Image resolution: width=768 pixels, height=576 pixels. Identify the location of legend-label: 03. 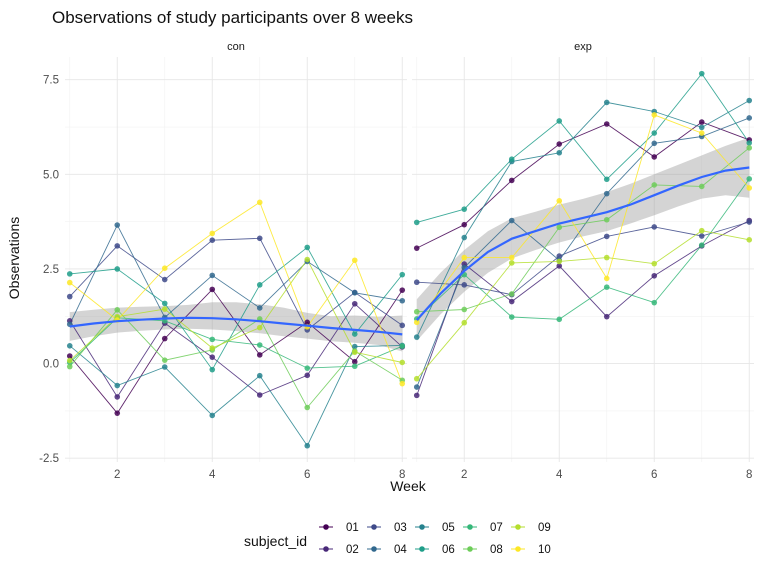
(400, 528).